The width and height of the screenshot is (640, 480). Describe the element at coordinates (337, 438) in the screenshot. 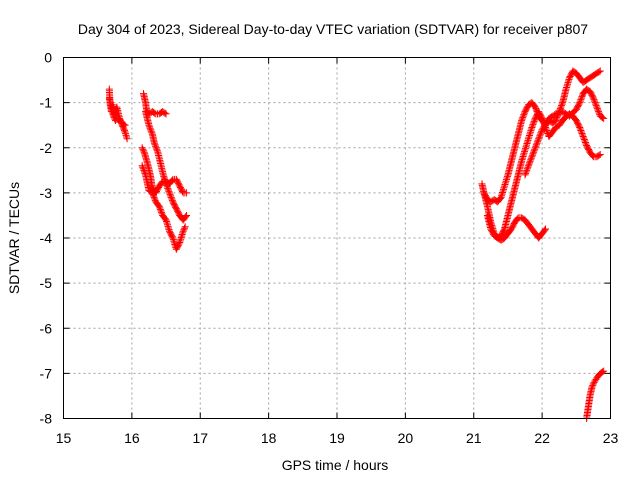

I see `x-tick-labels: 15 16 17 18 19 20 21 22 23` at that location.